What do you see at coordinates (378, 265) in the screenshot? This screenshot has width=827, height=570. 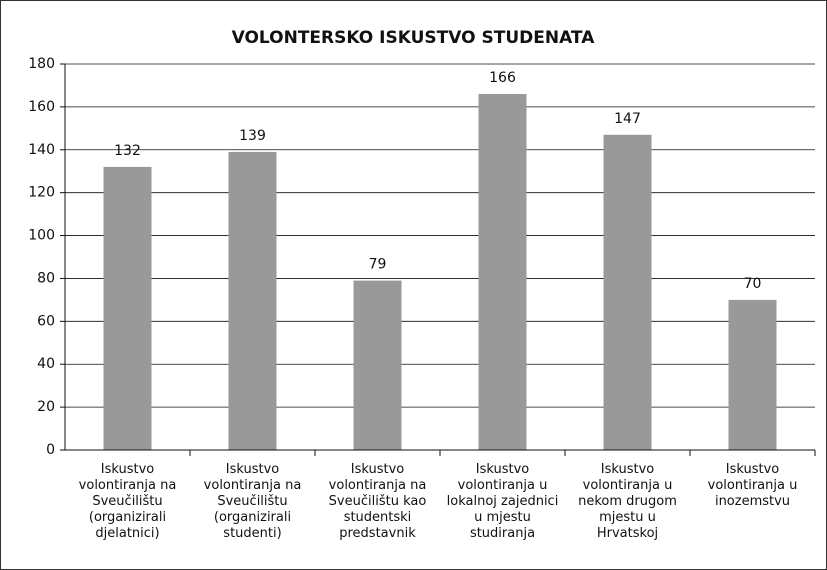 I see `data-label: 79` at bounding box center [378, 265].